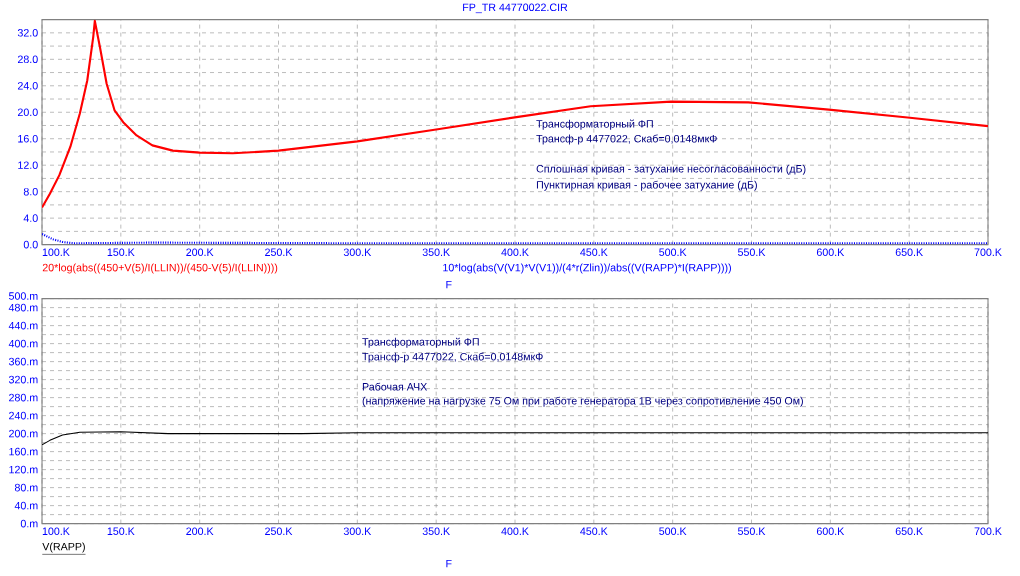 The image size is (1020, 576). Describe the element at coordinates (587, 268) in the screenshot. I see `series-label: 10*log(abs(V(V1)*V(V1))/(4*r(Zlin))/abs((V(RAPP)*I(RAPP))))` at that location.